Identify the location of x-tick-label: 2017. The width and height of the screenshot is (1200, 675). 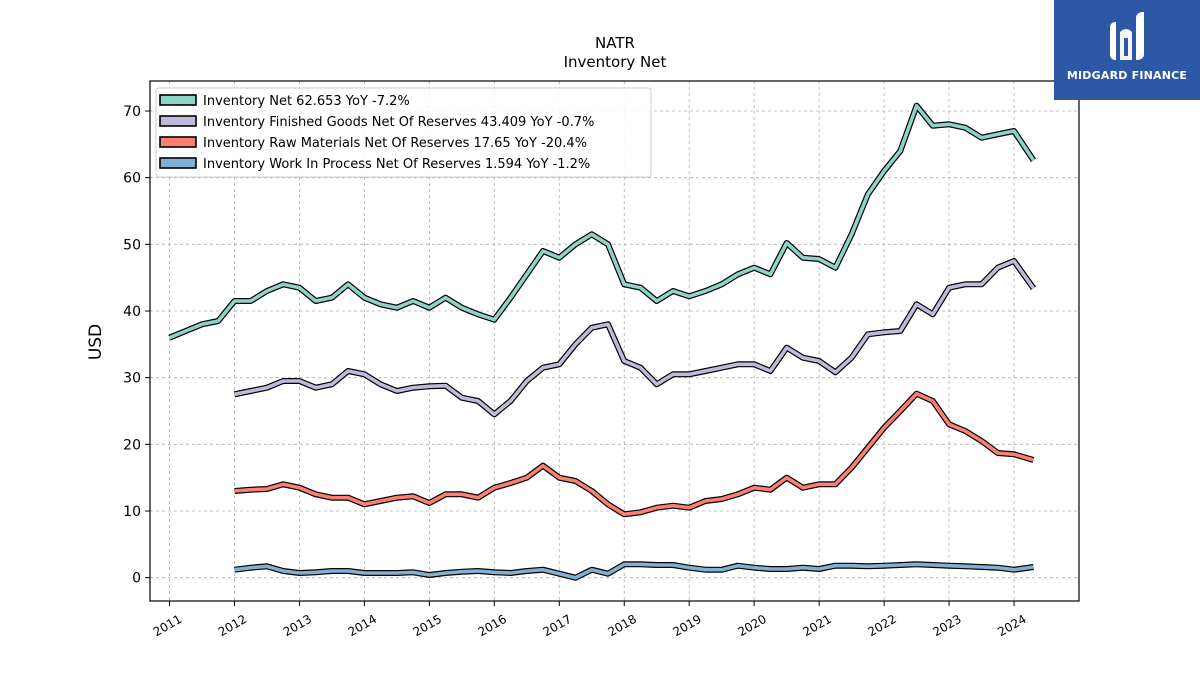
(557, 625).